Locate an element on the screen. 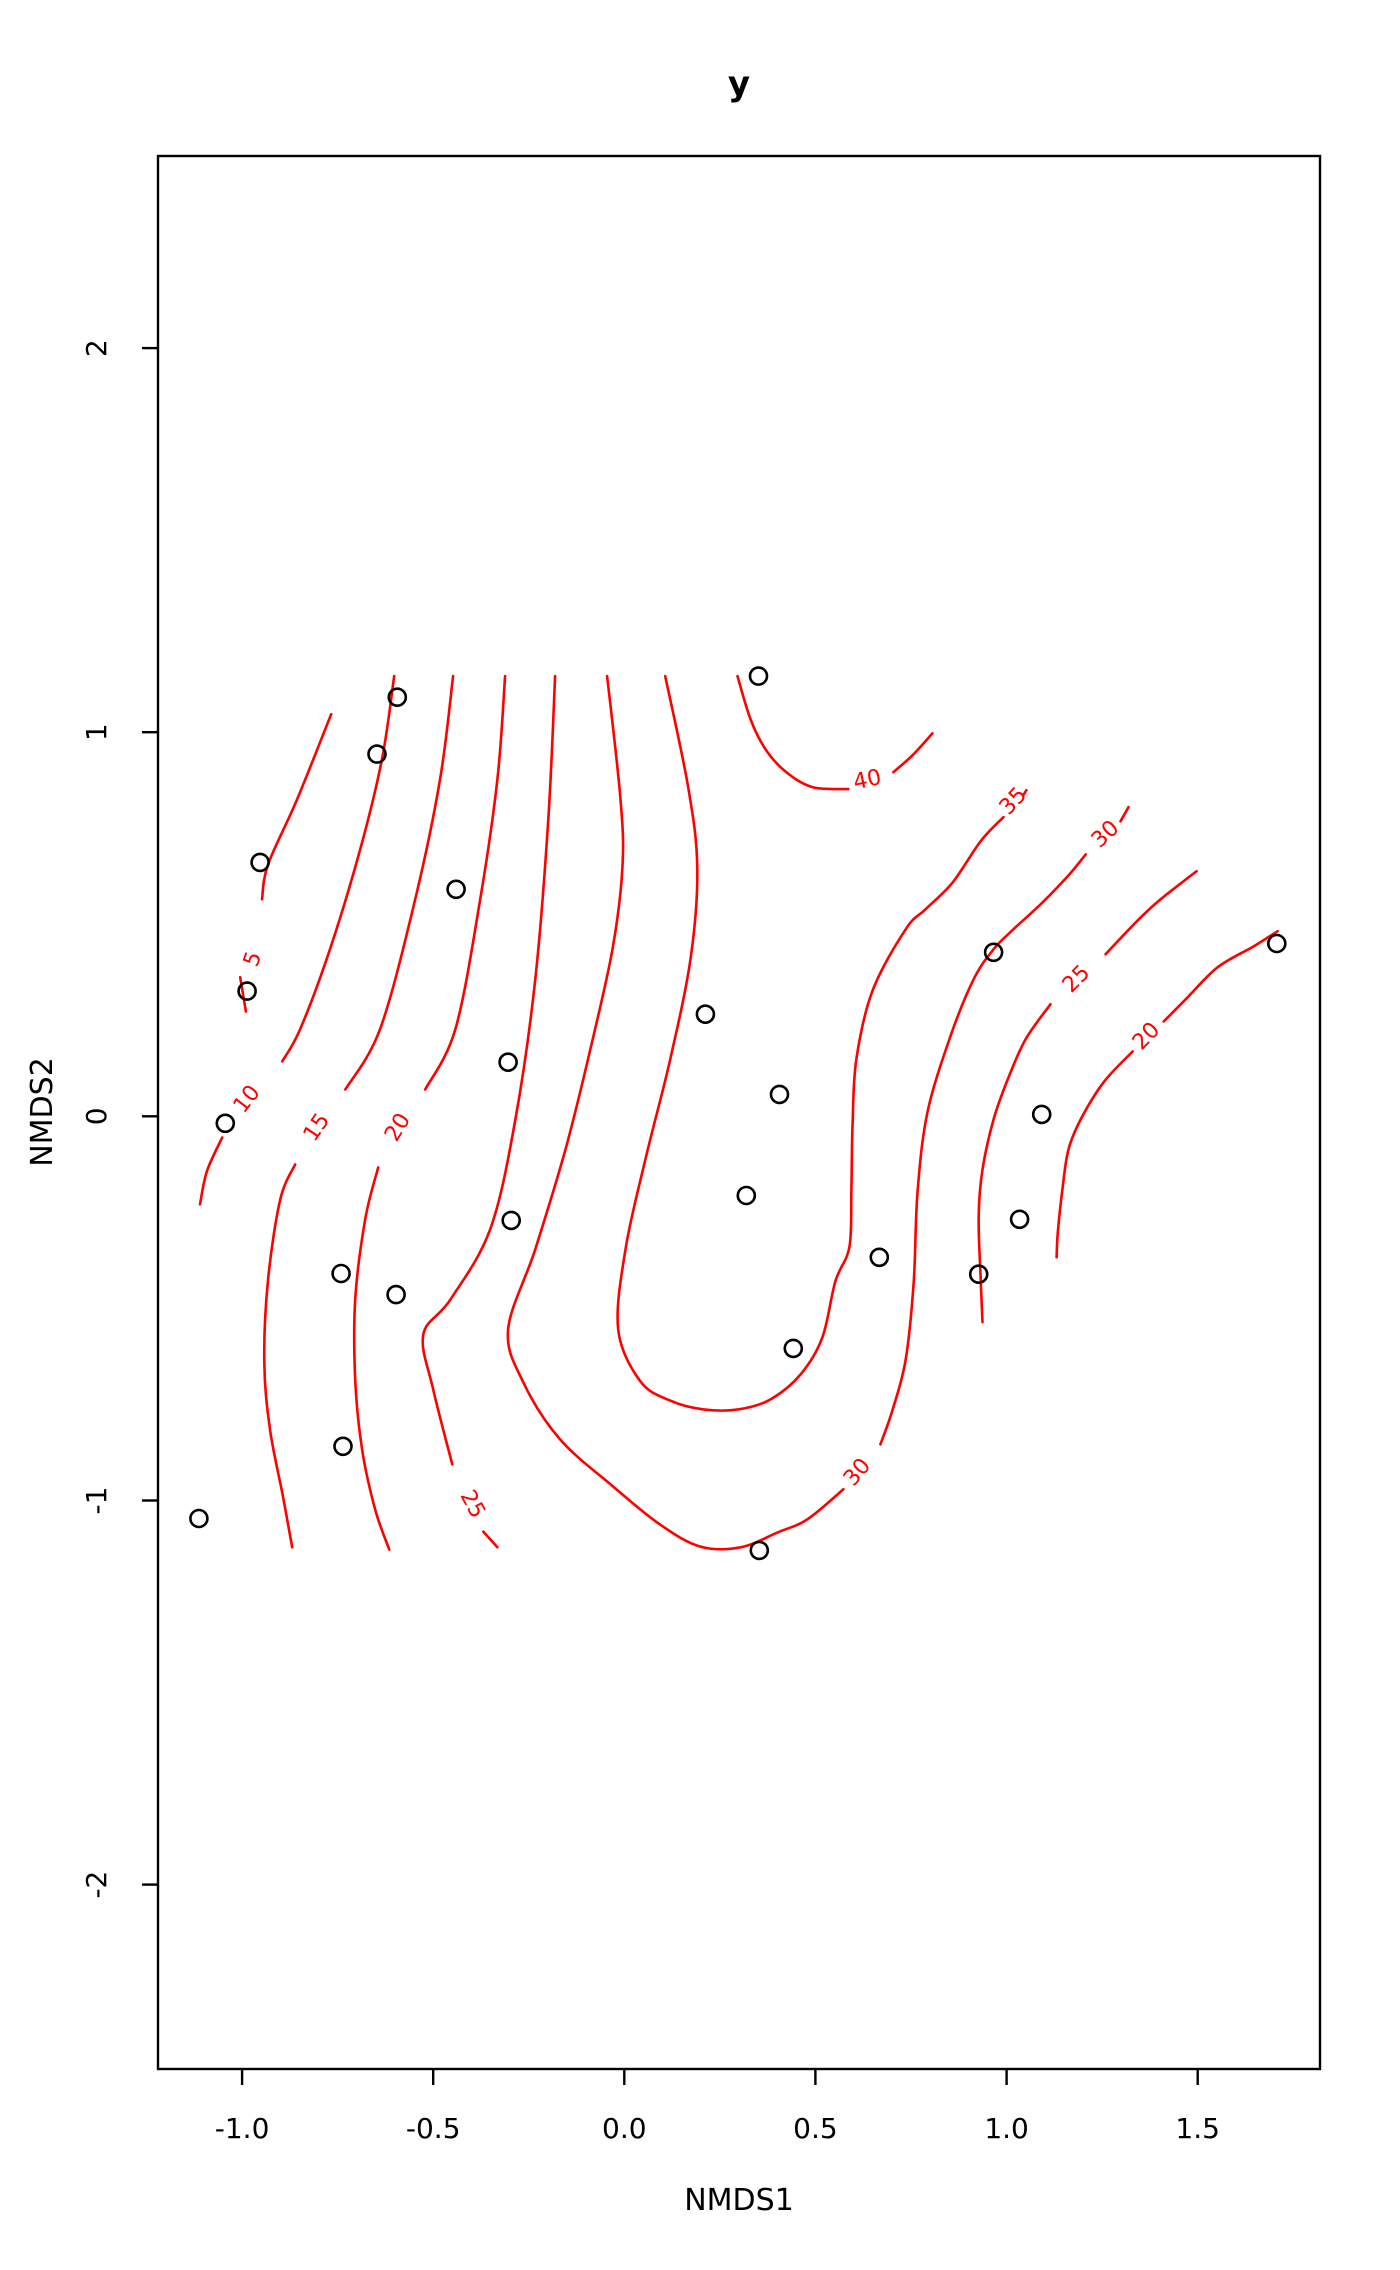  contour-label-40: 40 is located at coordinates (867, 780).